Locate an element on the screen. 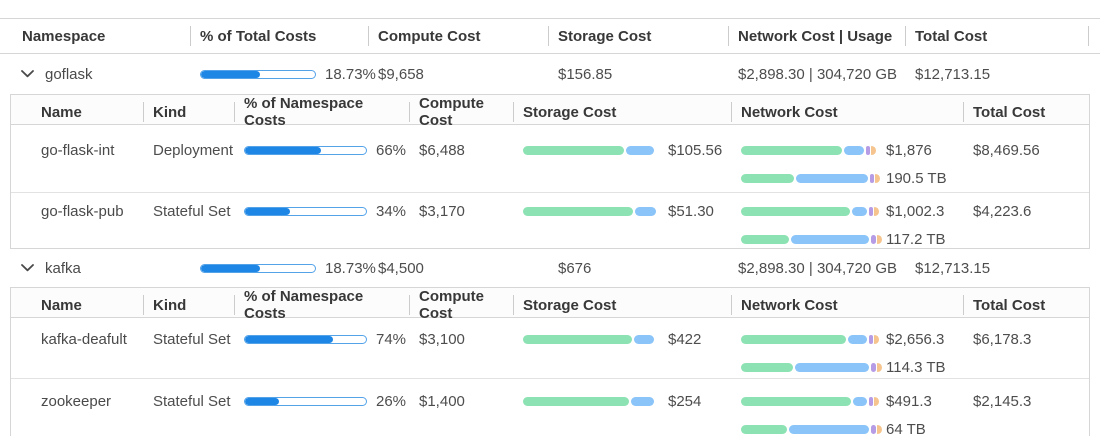 Image resolution: width=1100 pixels, height=439 pixels. pct-namespace-label: 26% is located at coordinates (391, 401).